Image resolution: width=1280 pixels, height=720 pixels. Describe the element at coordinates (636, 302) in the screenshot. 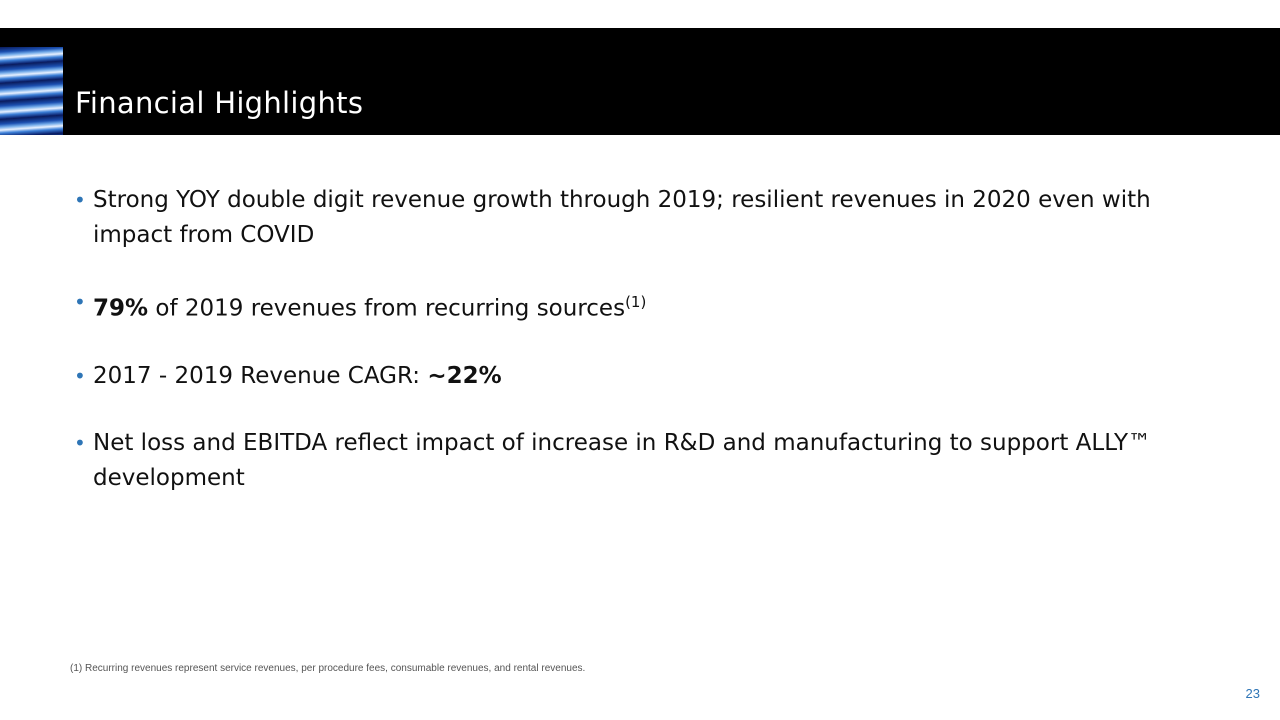

I see `footnote-ref: (1)` at that location.